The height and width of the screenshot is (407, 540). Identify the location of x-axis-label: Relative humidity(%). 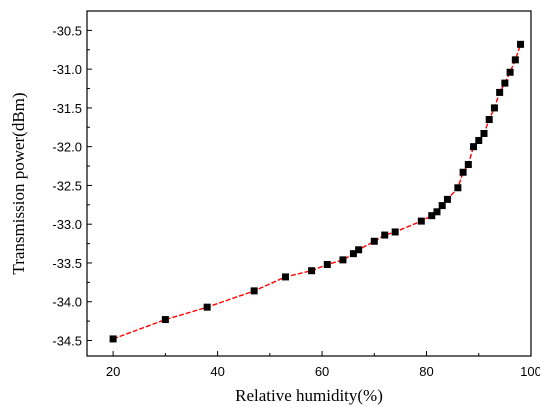
(309, 395).